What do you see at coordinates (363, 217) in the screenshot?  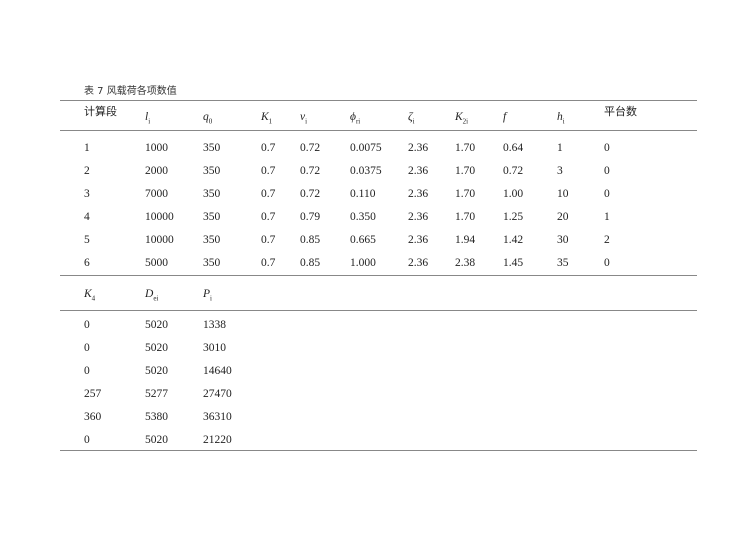 I see `table-cell: 0.350` at bounding box center [363, 217].